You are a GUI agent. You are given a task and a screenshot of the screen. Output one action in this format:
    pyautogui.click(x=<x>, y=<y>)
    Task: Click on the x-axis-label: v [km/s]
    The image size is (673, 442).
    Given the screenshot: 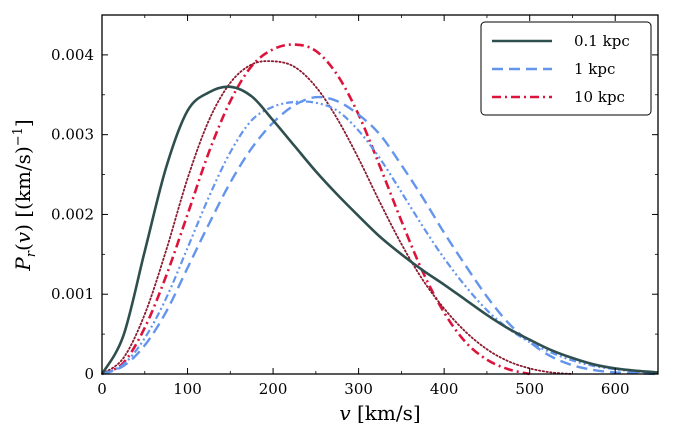 What is the action you would take?
    pyautogui.click(x=379, y=413)
    